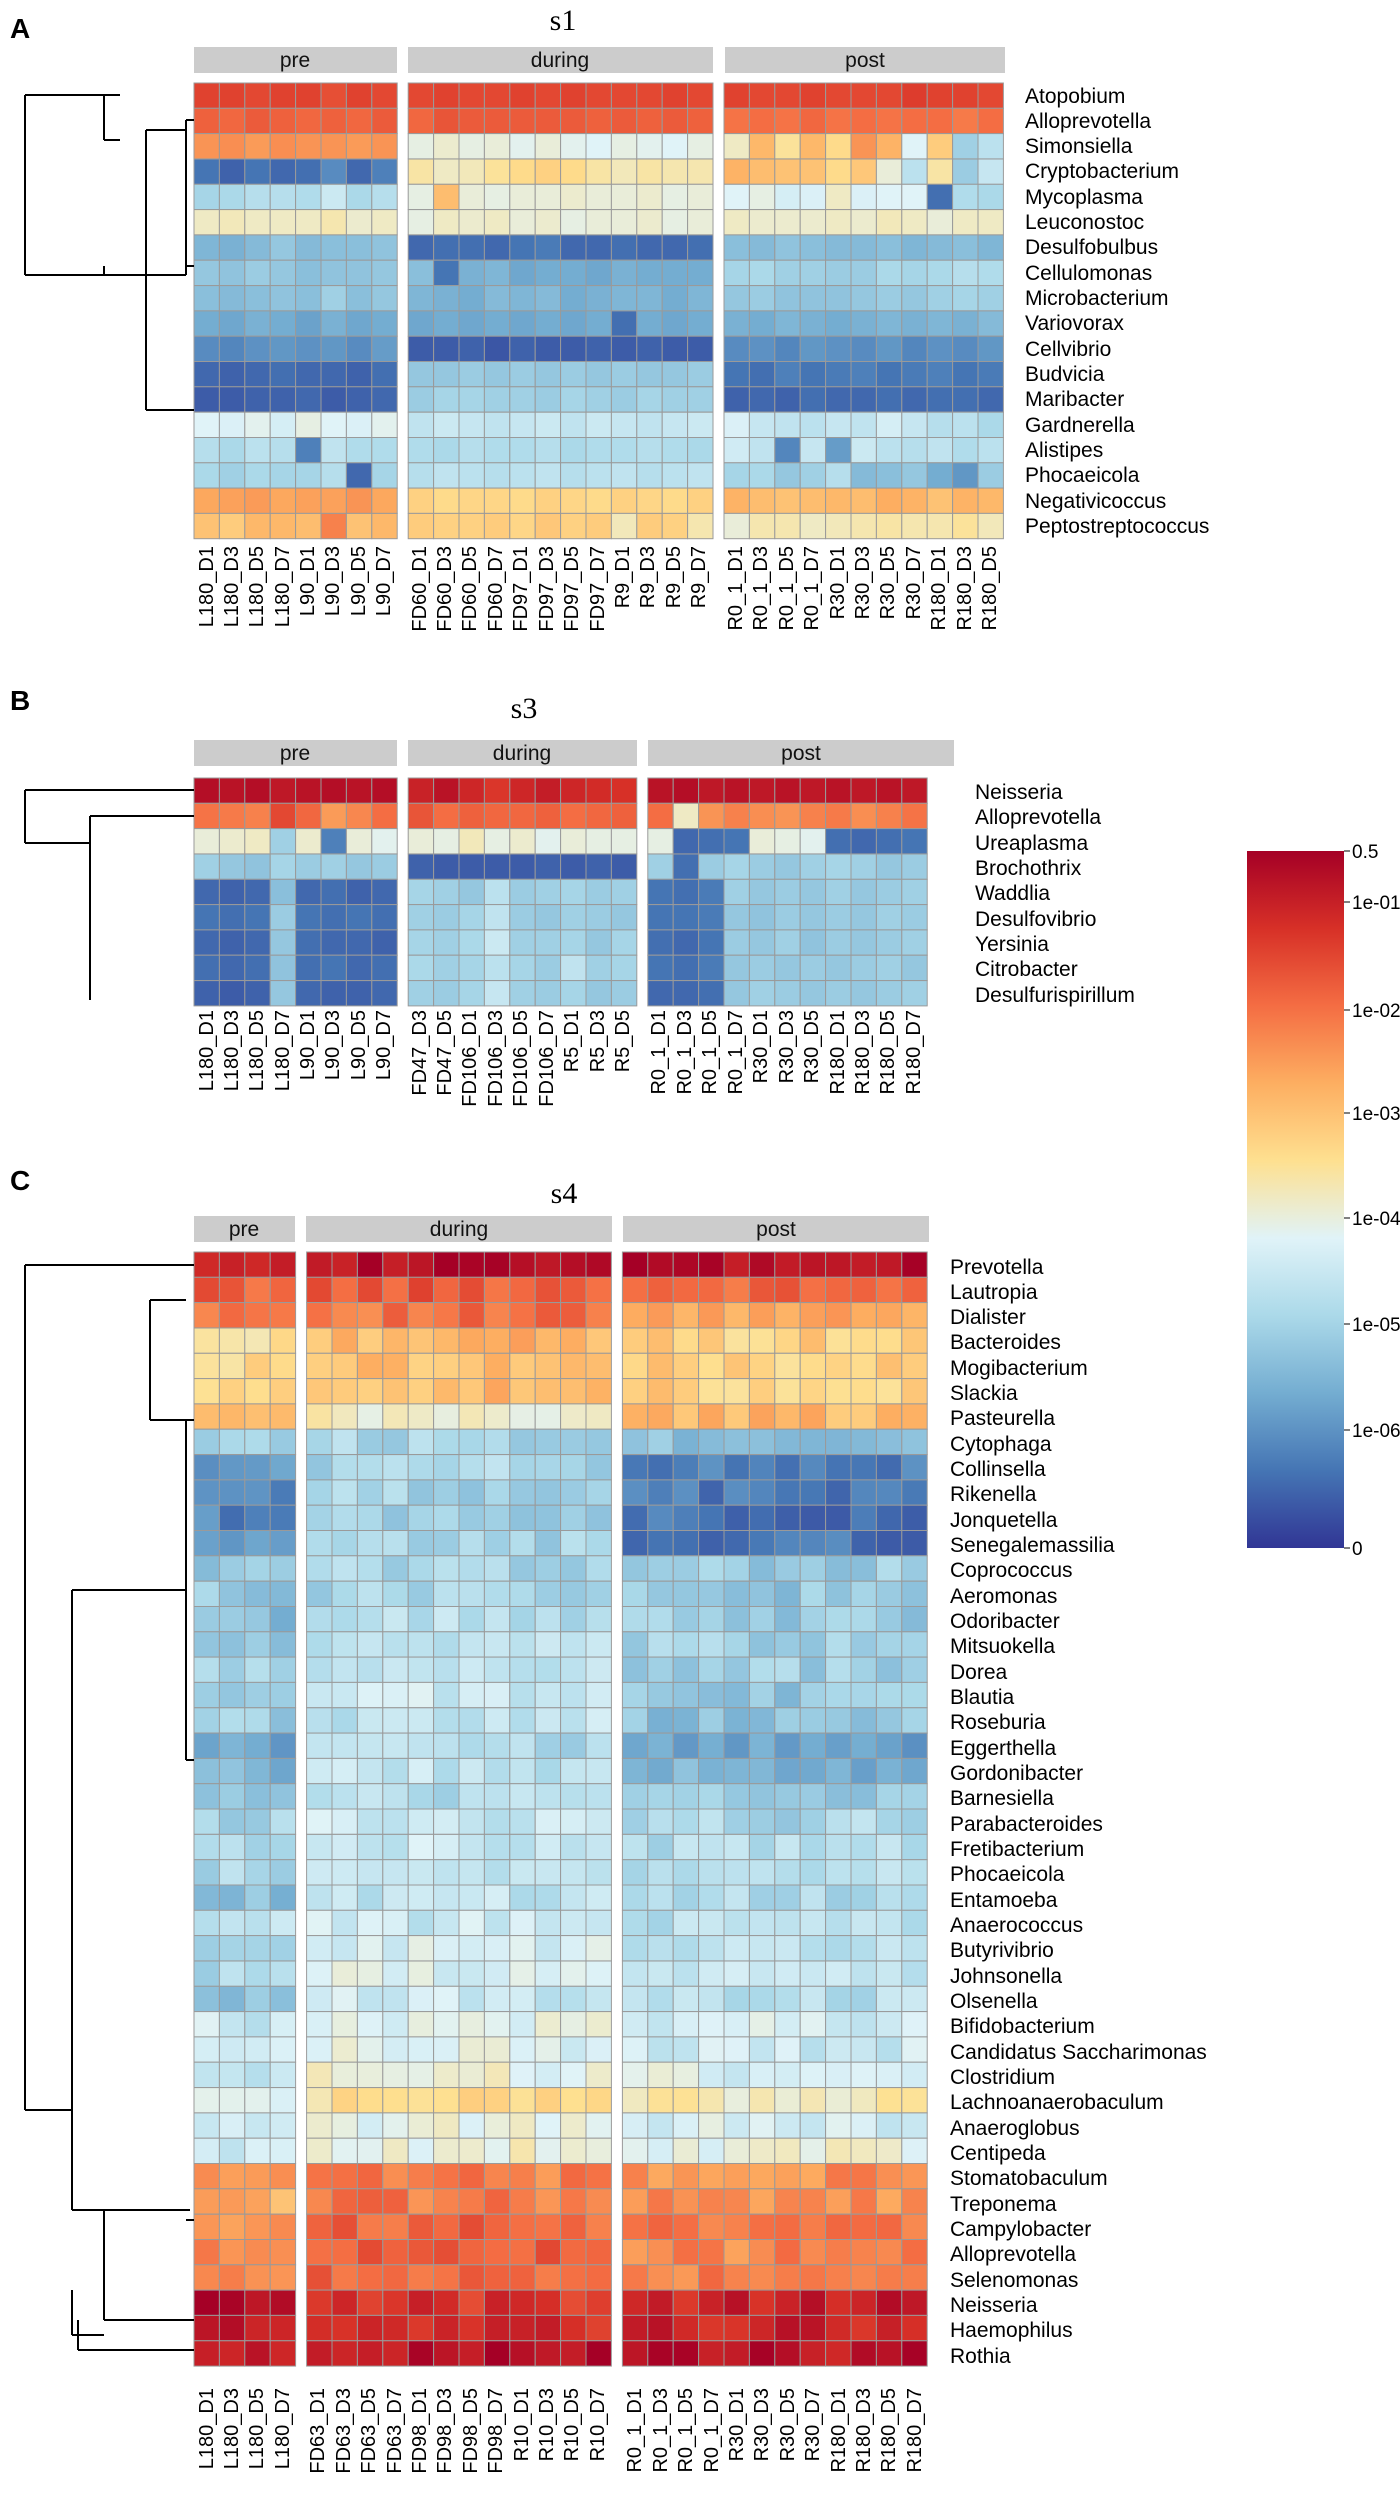 The width and height of the screenshot is (1400, 2497). I want to click on row-label: Candidatus Saccharimonas, so click(1078, 2052).